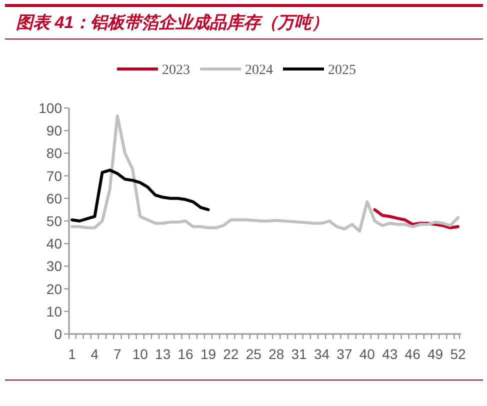 This screenshot has width=487, height=406. Describe the element at coordinates (176, 70) in the screenshot. I see `legend-label: 2023` at that location.